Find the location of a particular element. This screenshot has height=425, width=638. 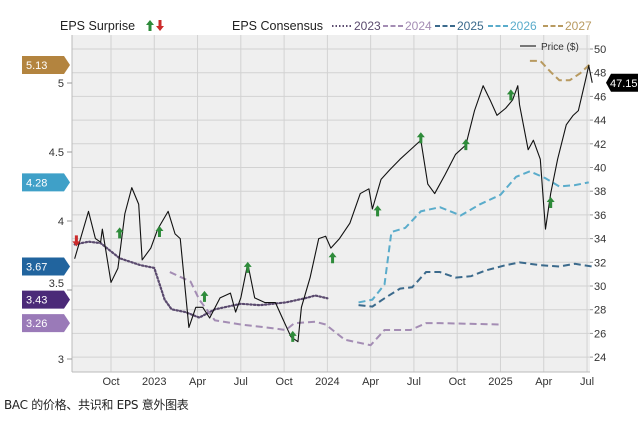

consensus-line-2023 is located at coordinates (201, 279).